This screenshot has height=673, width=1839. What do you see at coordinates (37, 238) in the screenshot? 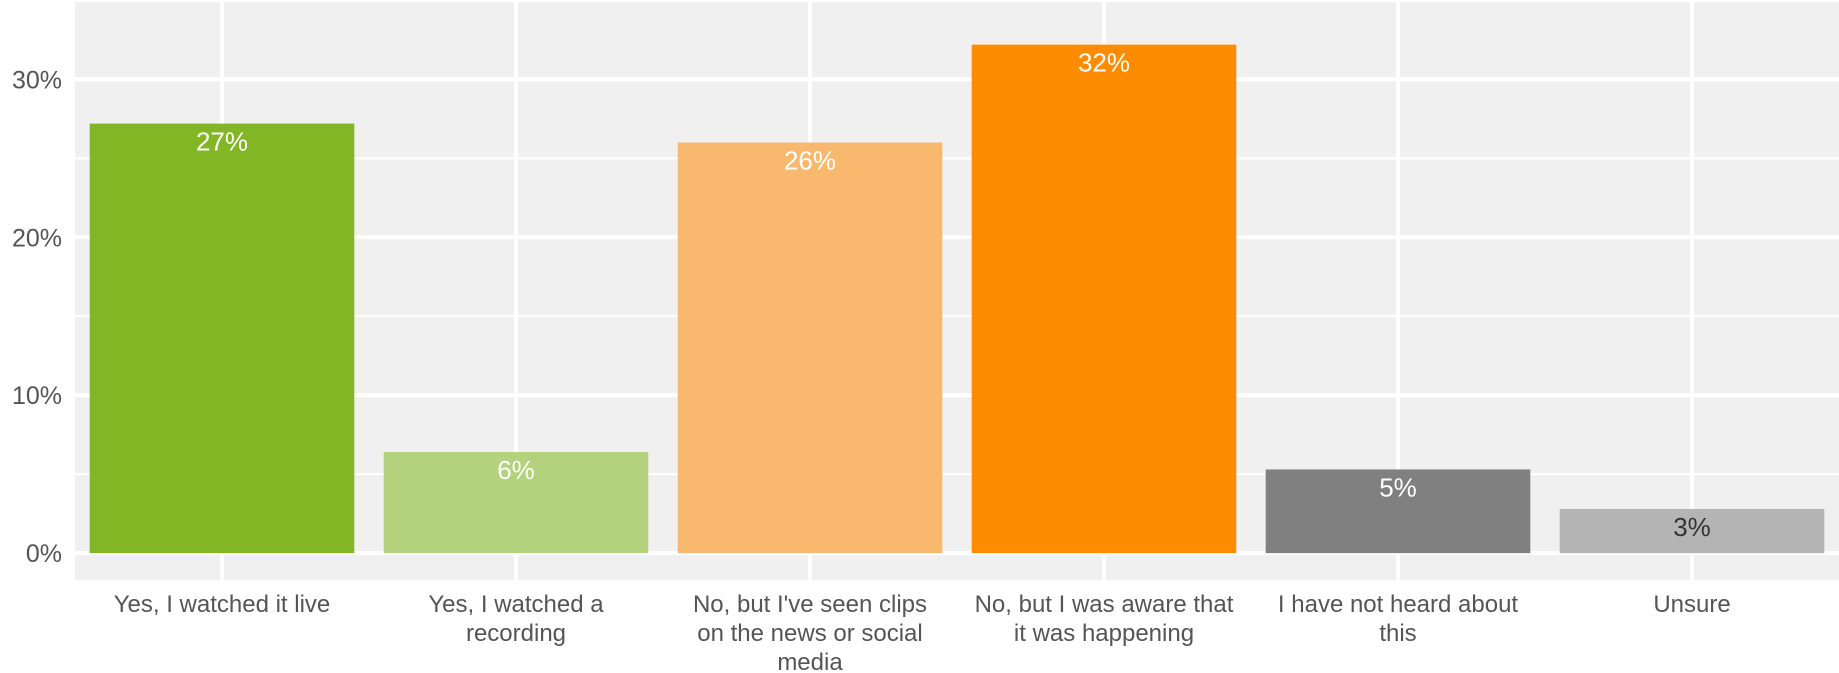
I see `y-tick-label: 20%` at bounding box center [37, 238].